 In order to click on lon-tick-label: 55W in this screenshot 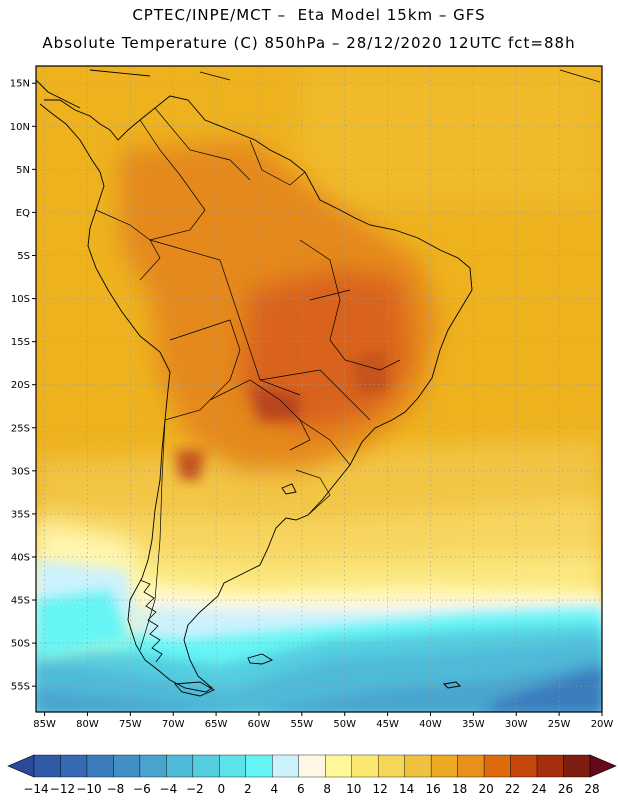, I will do `click(302, 724)`.